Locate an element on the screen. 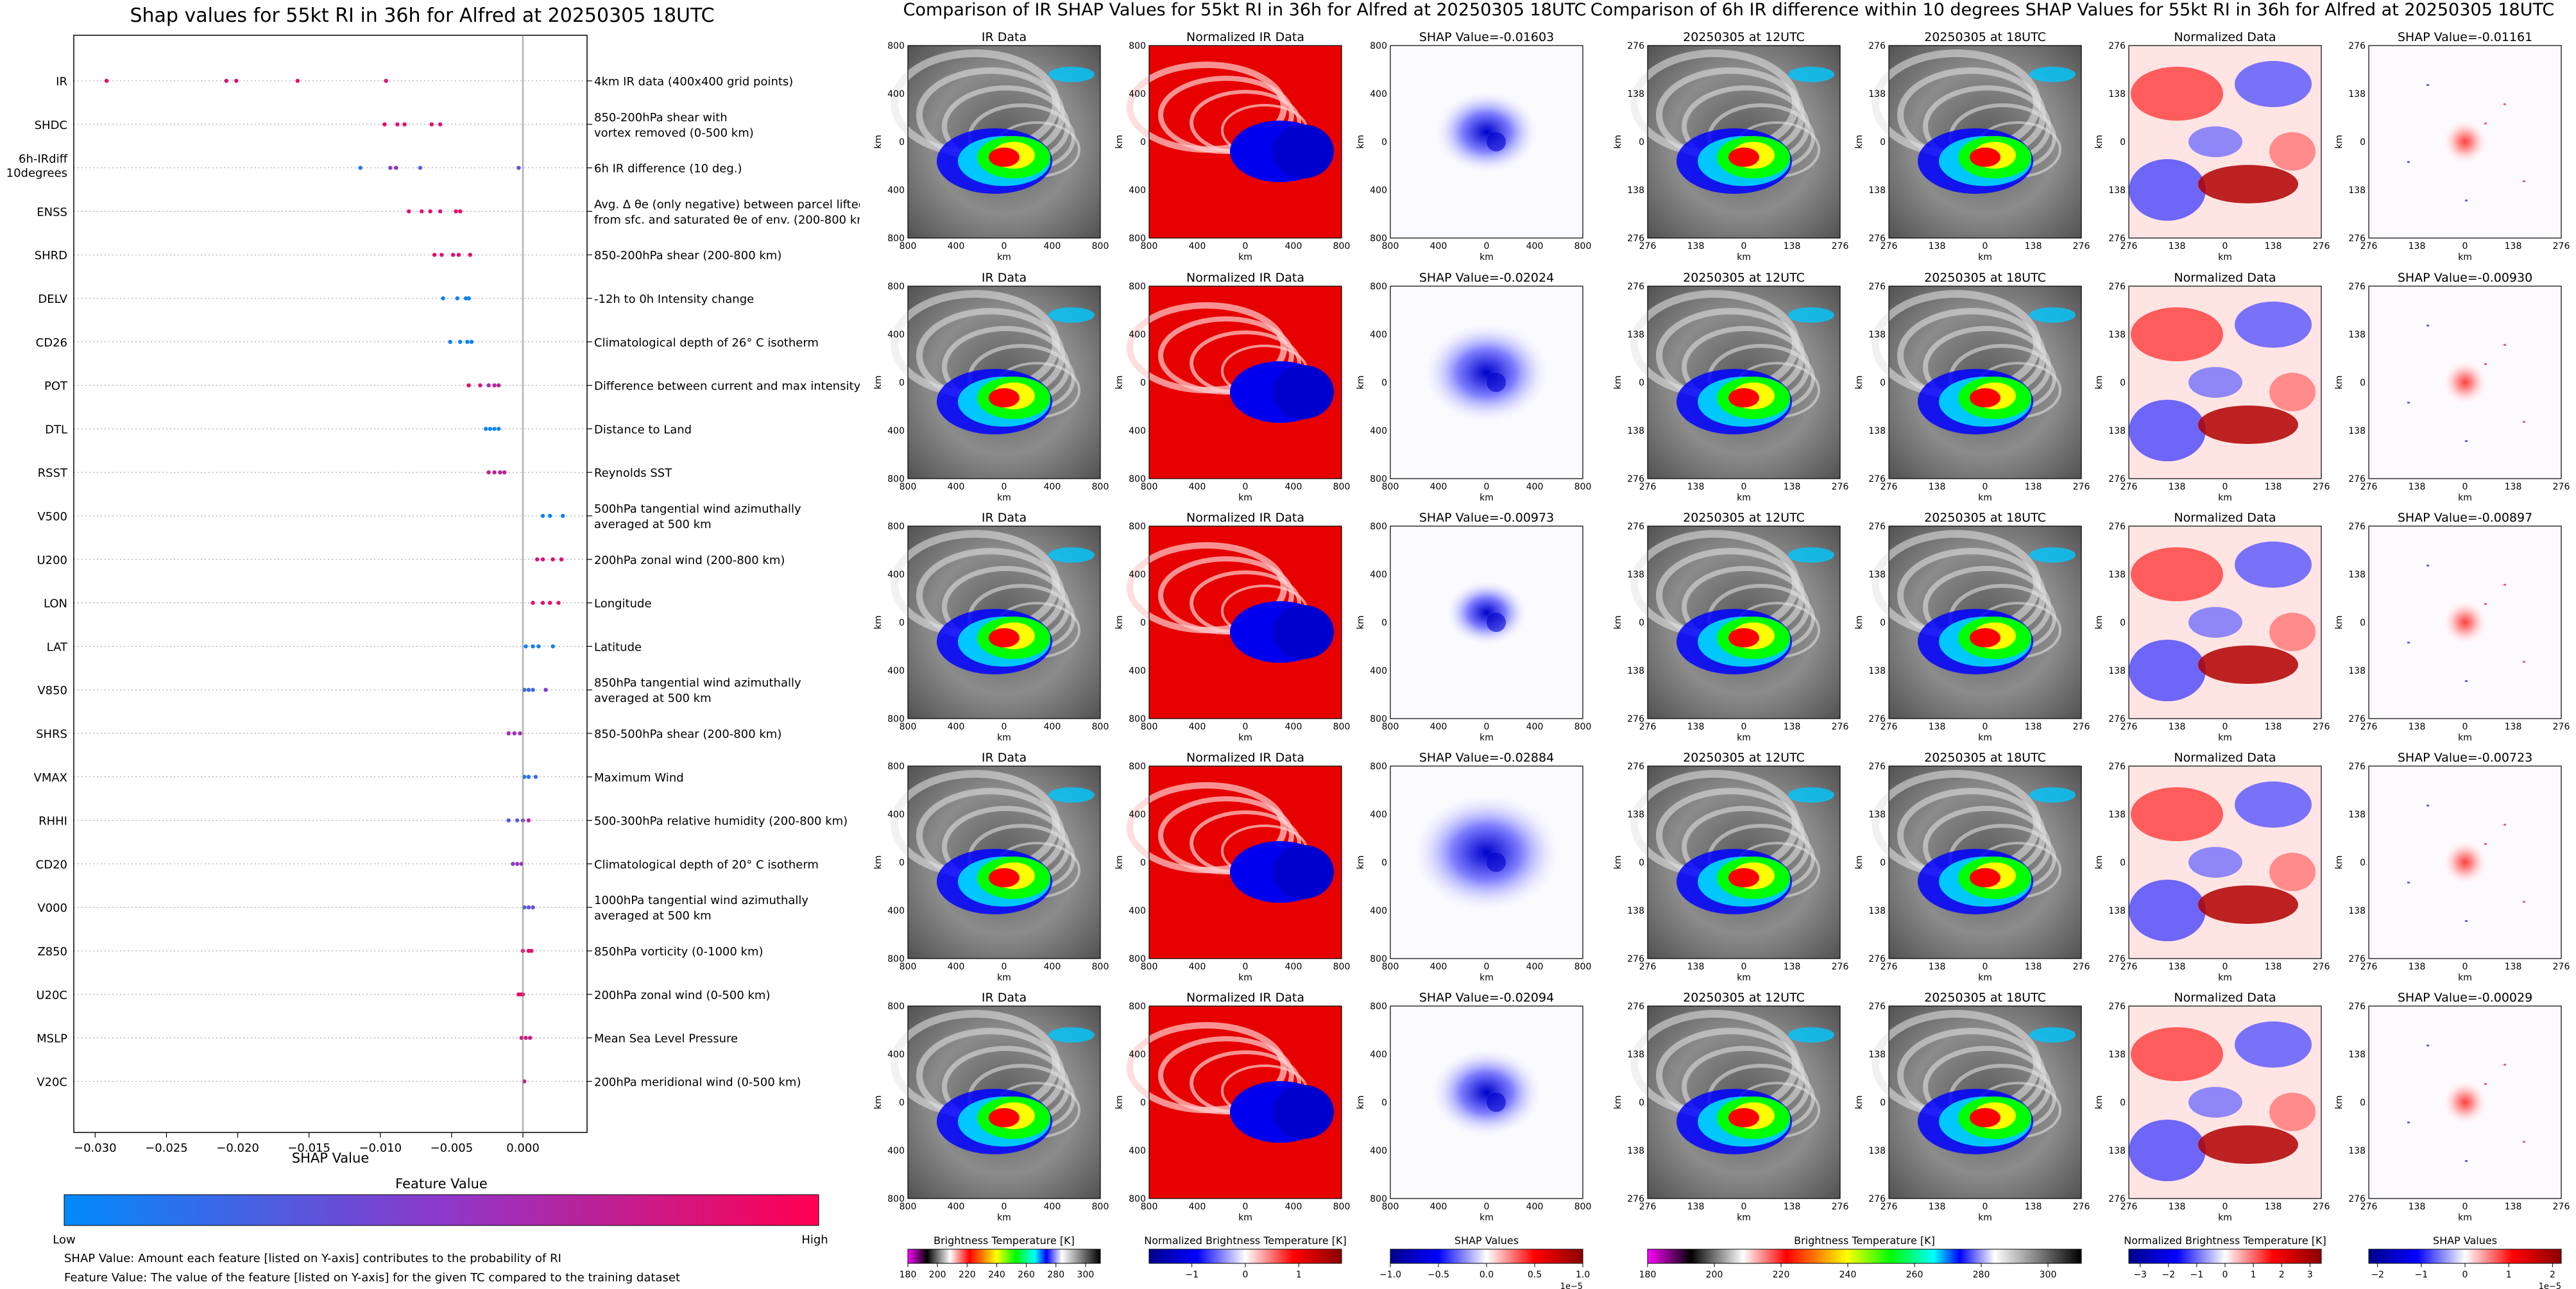  x-tick-label: −0.005 is located at coordinates (452, 1148).